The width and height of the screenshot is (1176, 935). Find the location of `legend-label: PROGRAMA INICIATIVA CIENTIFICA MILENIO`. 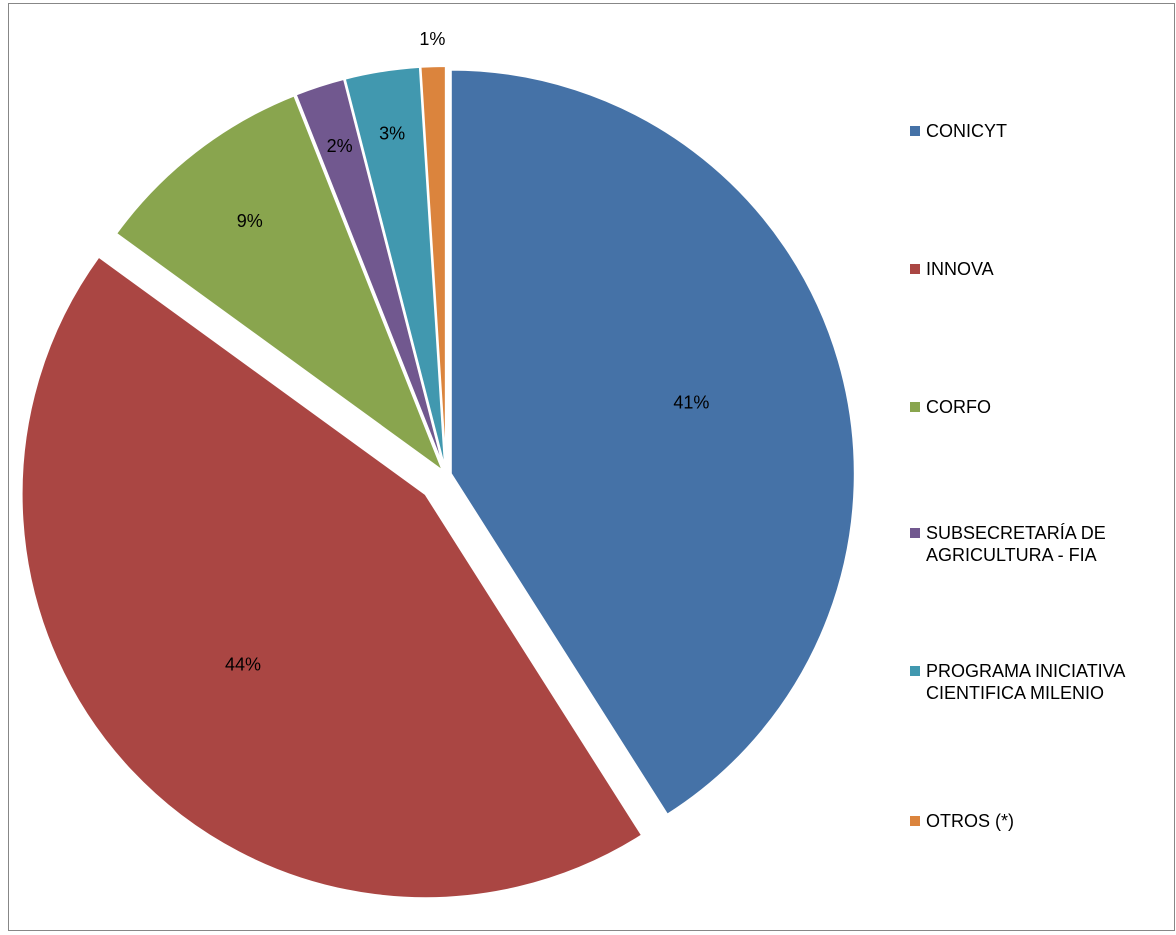

legend-label: PROGRAMA INICIATIVA CIENTIFICA MILENIO is located at coordinates (1025, 682).